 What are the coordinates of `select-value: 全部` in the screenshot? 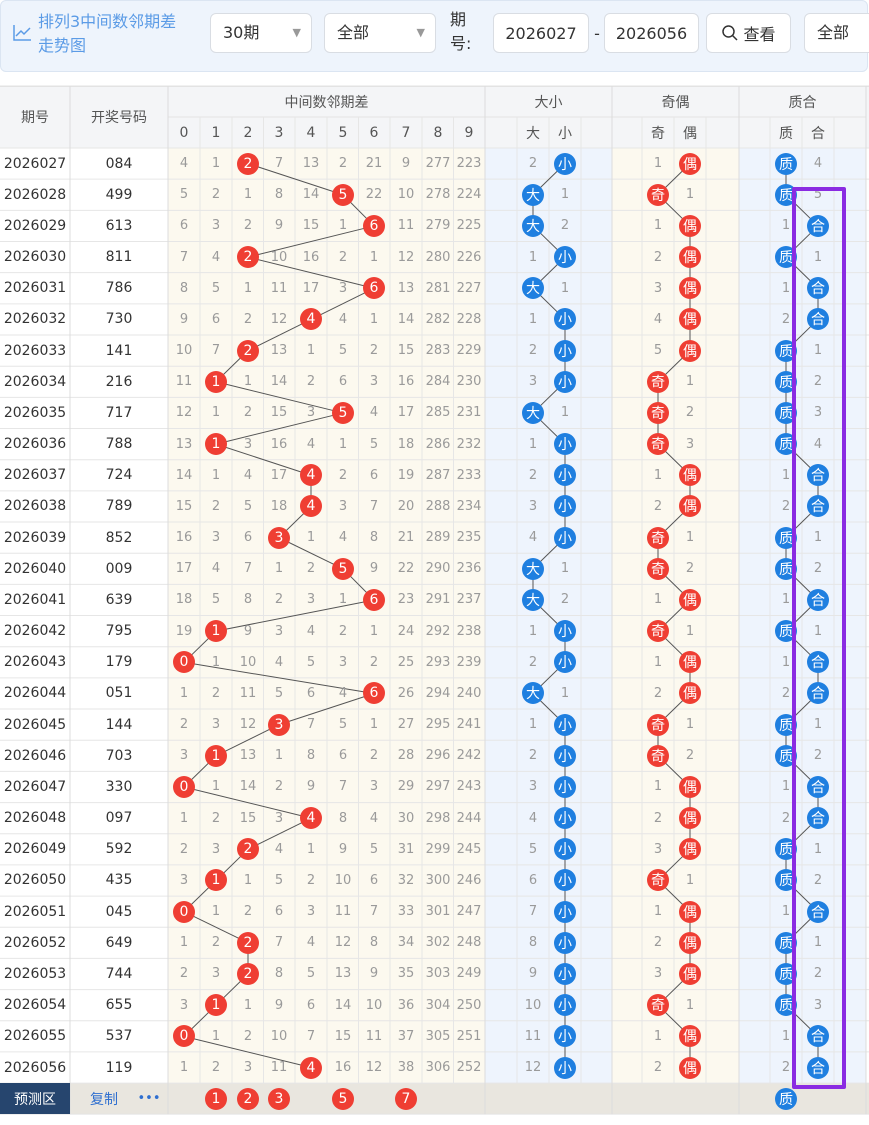 It's located at (353, 32).